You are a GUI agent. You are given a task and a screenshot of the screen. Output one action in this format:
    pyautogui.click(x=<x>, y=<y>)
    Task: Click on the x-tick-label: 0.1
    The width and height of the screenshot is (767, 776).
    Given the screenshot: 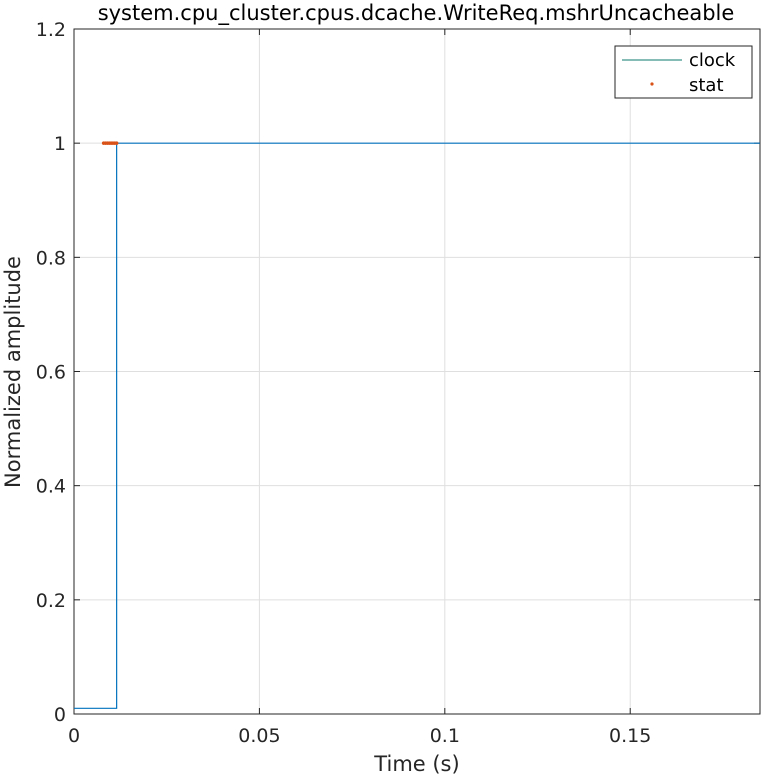 What is the action you would take?
    pyautogui.click(x=445, y=736)
    